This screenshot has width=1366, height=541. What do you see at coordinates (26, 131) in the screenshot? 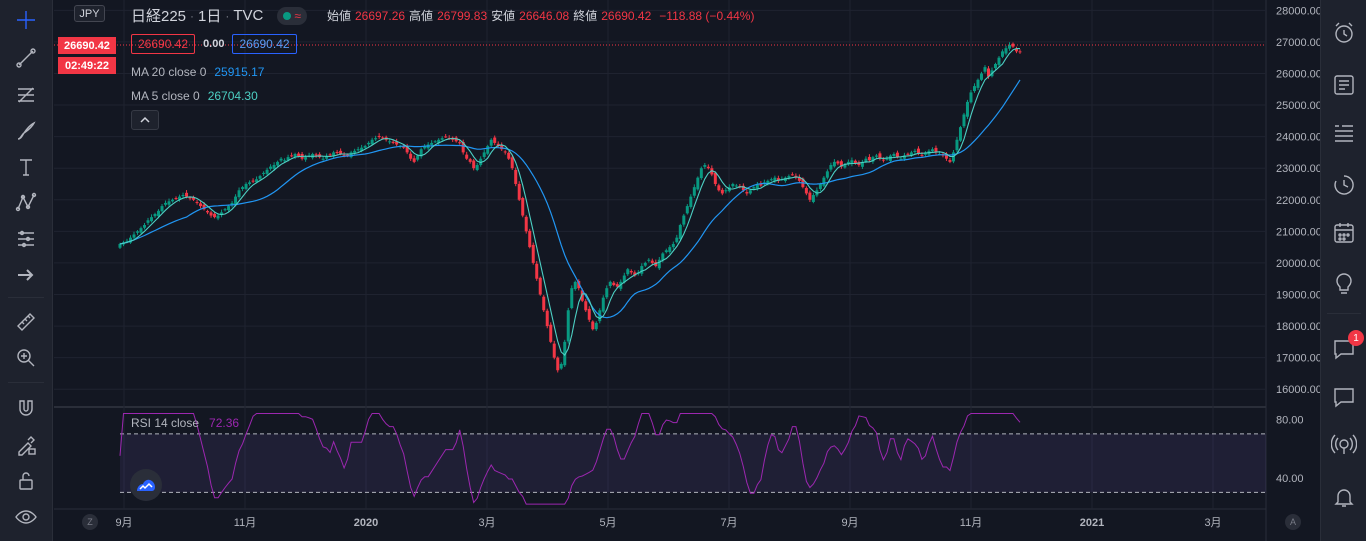
I see `brush-icon` at bounding box center [26, 131].